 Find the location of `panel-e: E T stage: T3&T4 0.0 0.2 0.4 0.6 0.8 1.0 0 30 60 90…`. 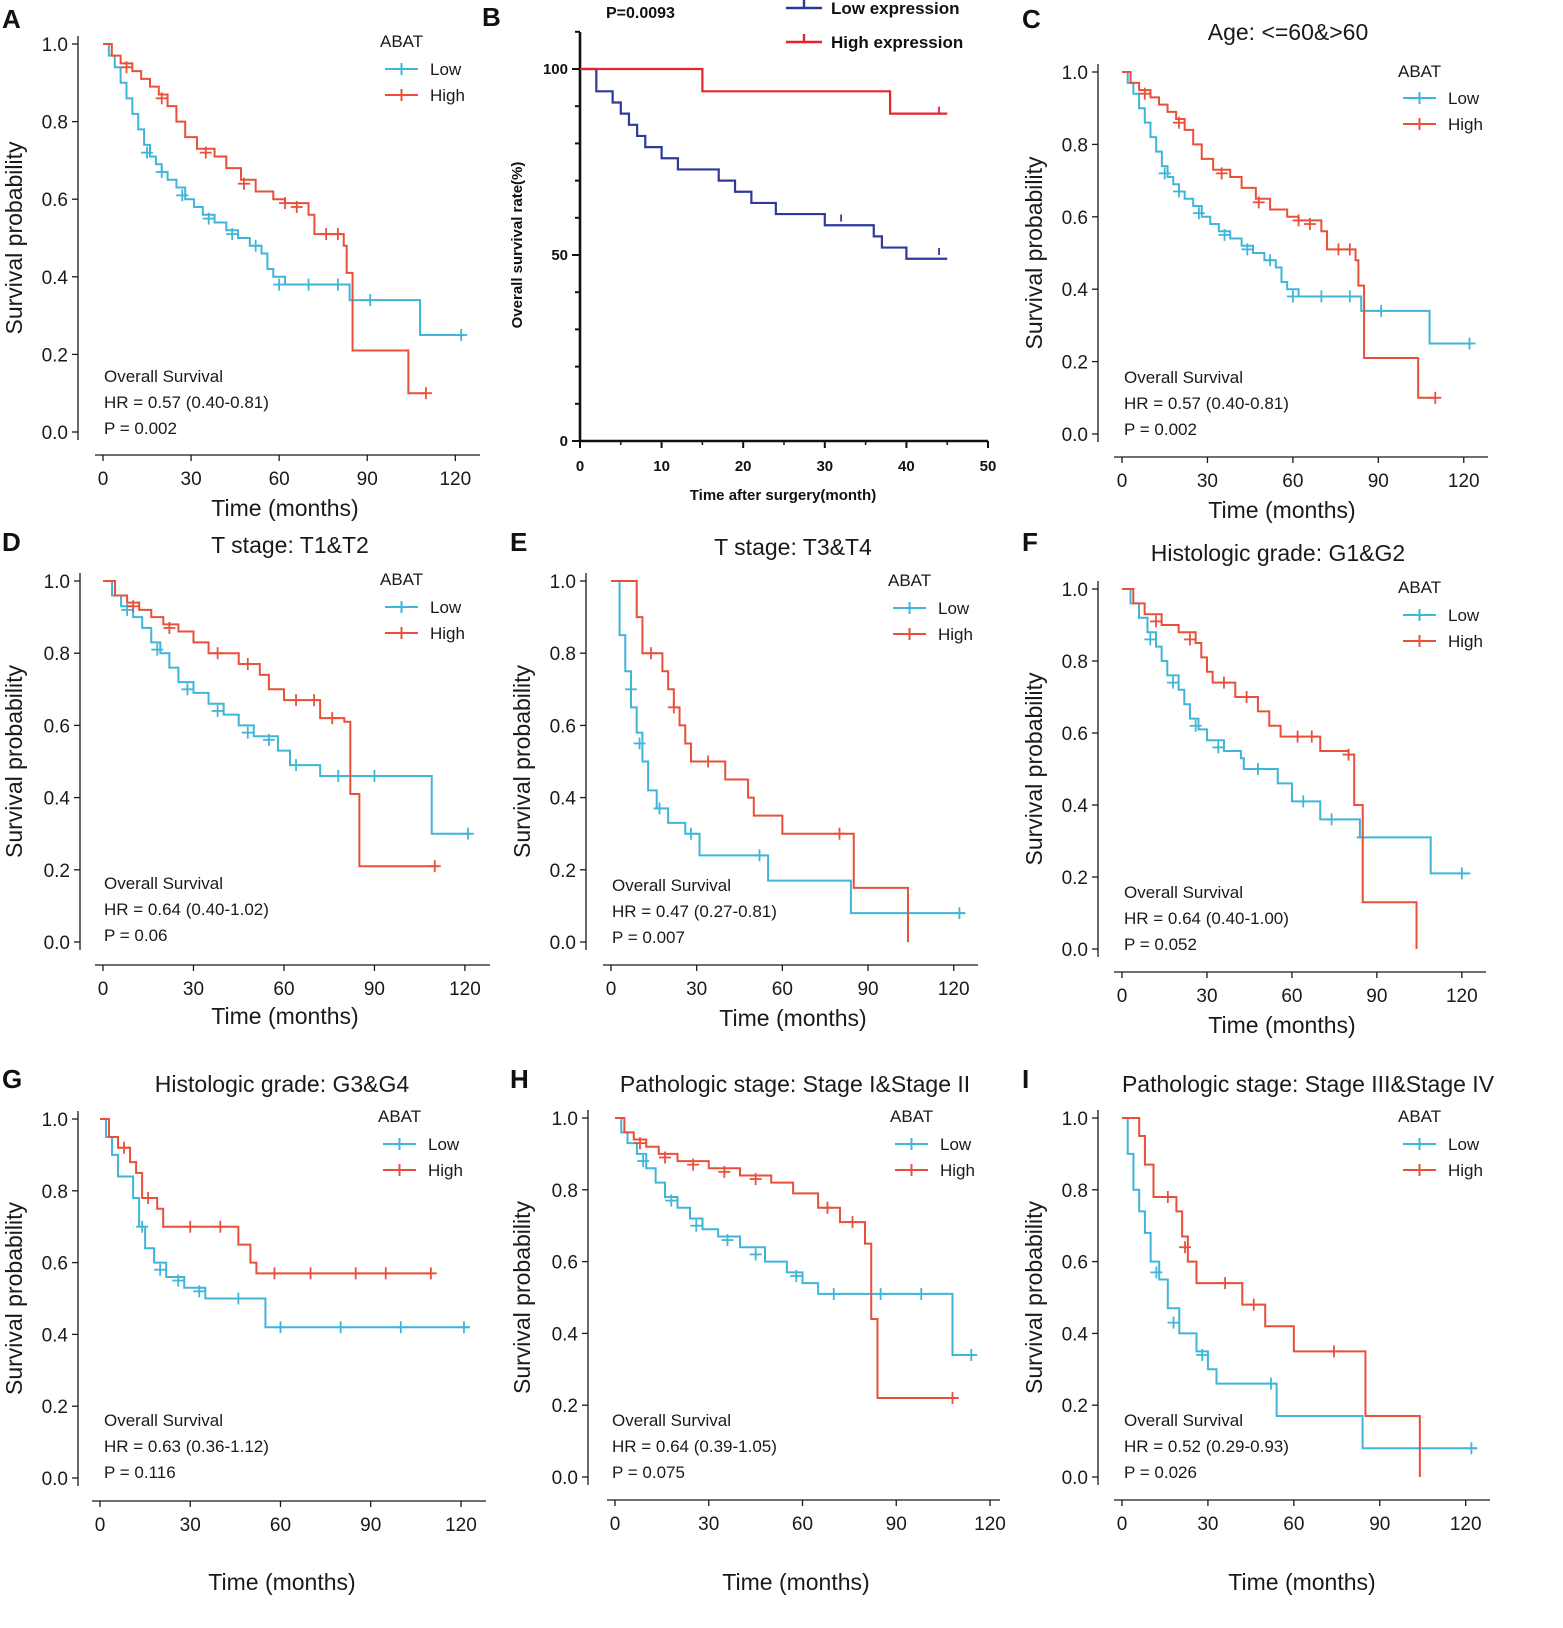

panel-e: E T stage: T3&T4 0.0 0.2 0.4 0.6 0.8 1.0 0 30 60 90… is located at coordinates (768, 793).